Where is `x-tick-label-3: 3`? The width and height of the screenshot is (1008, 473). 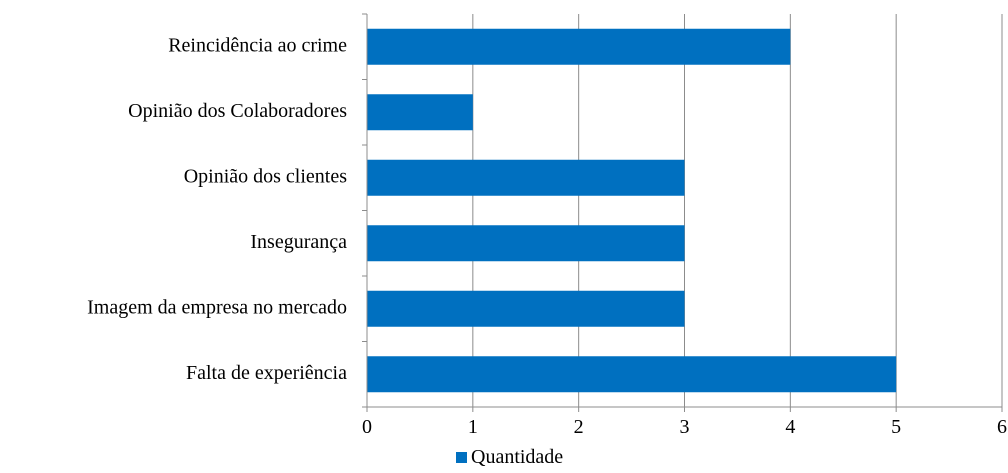
x-tick-label-3: 3 is located at coordinates (685, 427).